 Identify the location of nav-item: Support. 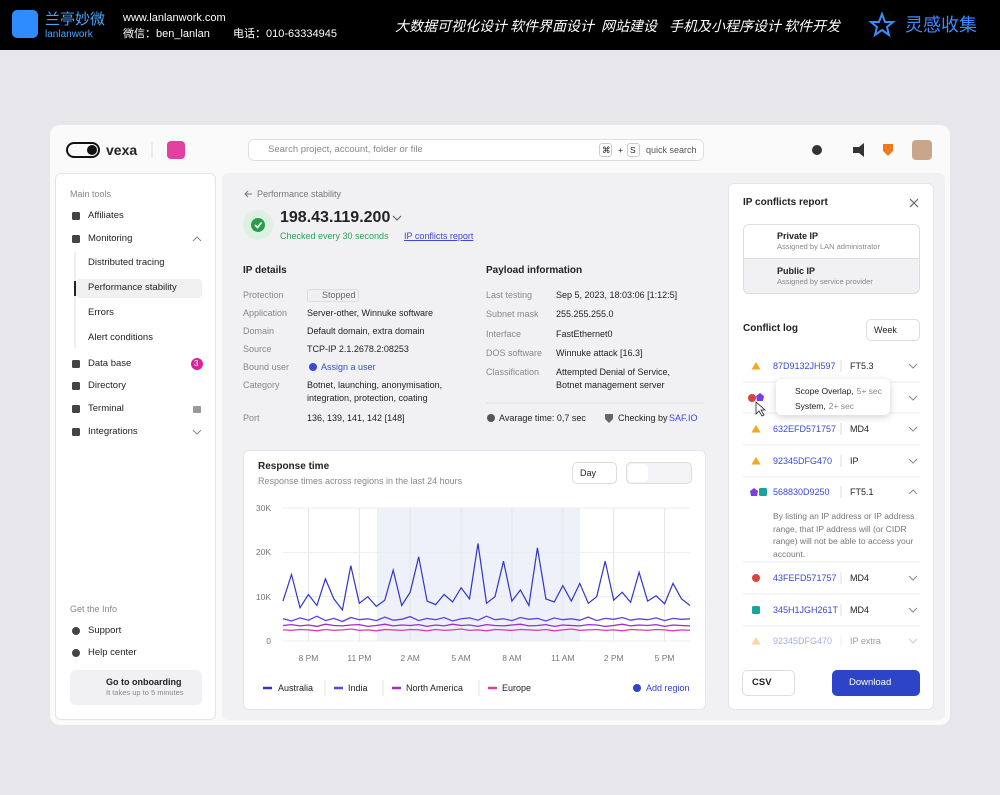
(104, 631).